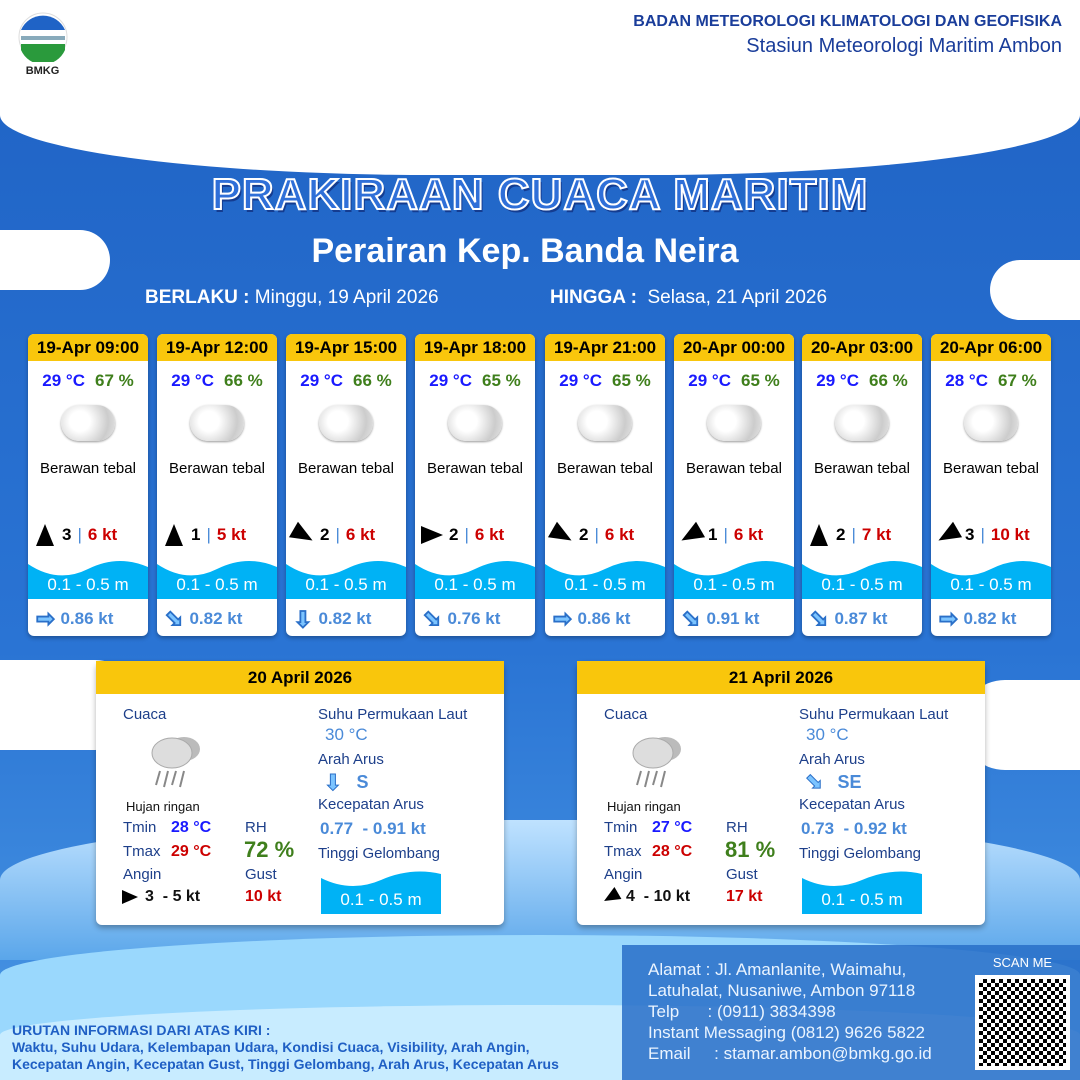  What do you see at coordinates (781, 677) in the screenshot?
I see `daily-date: 21 April 2026` at bounding box center [781, 677].